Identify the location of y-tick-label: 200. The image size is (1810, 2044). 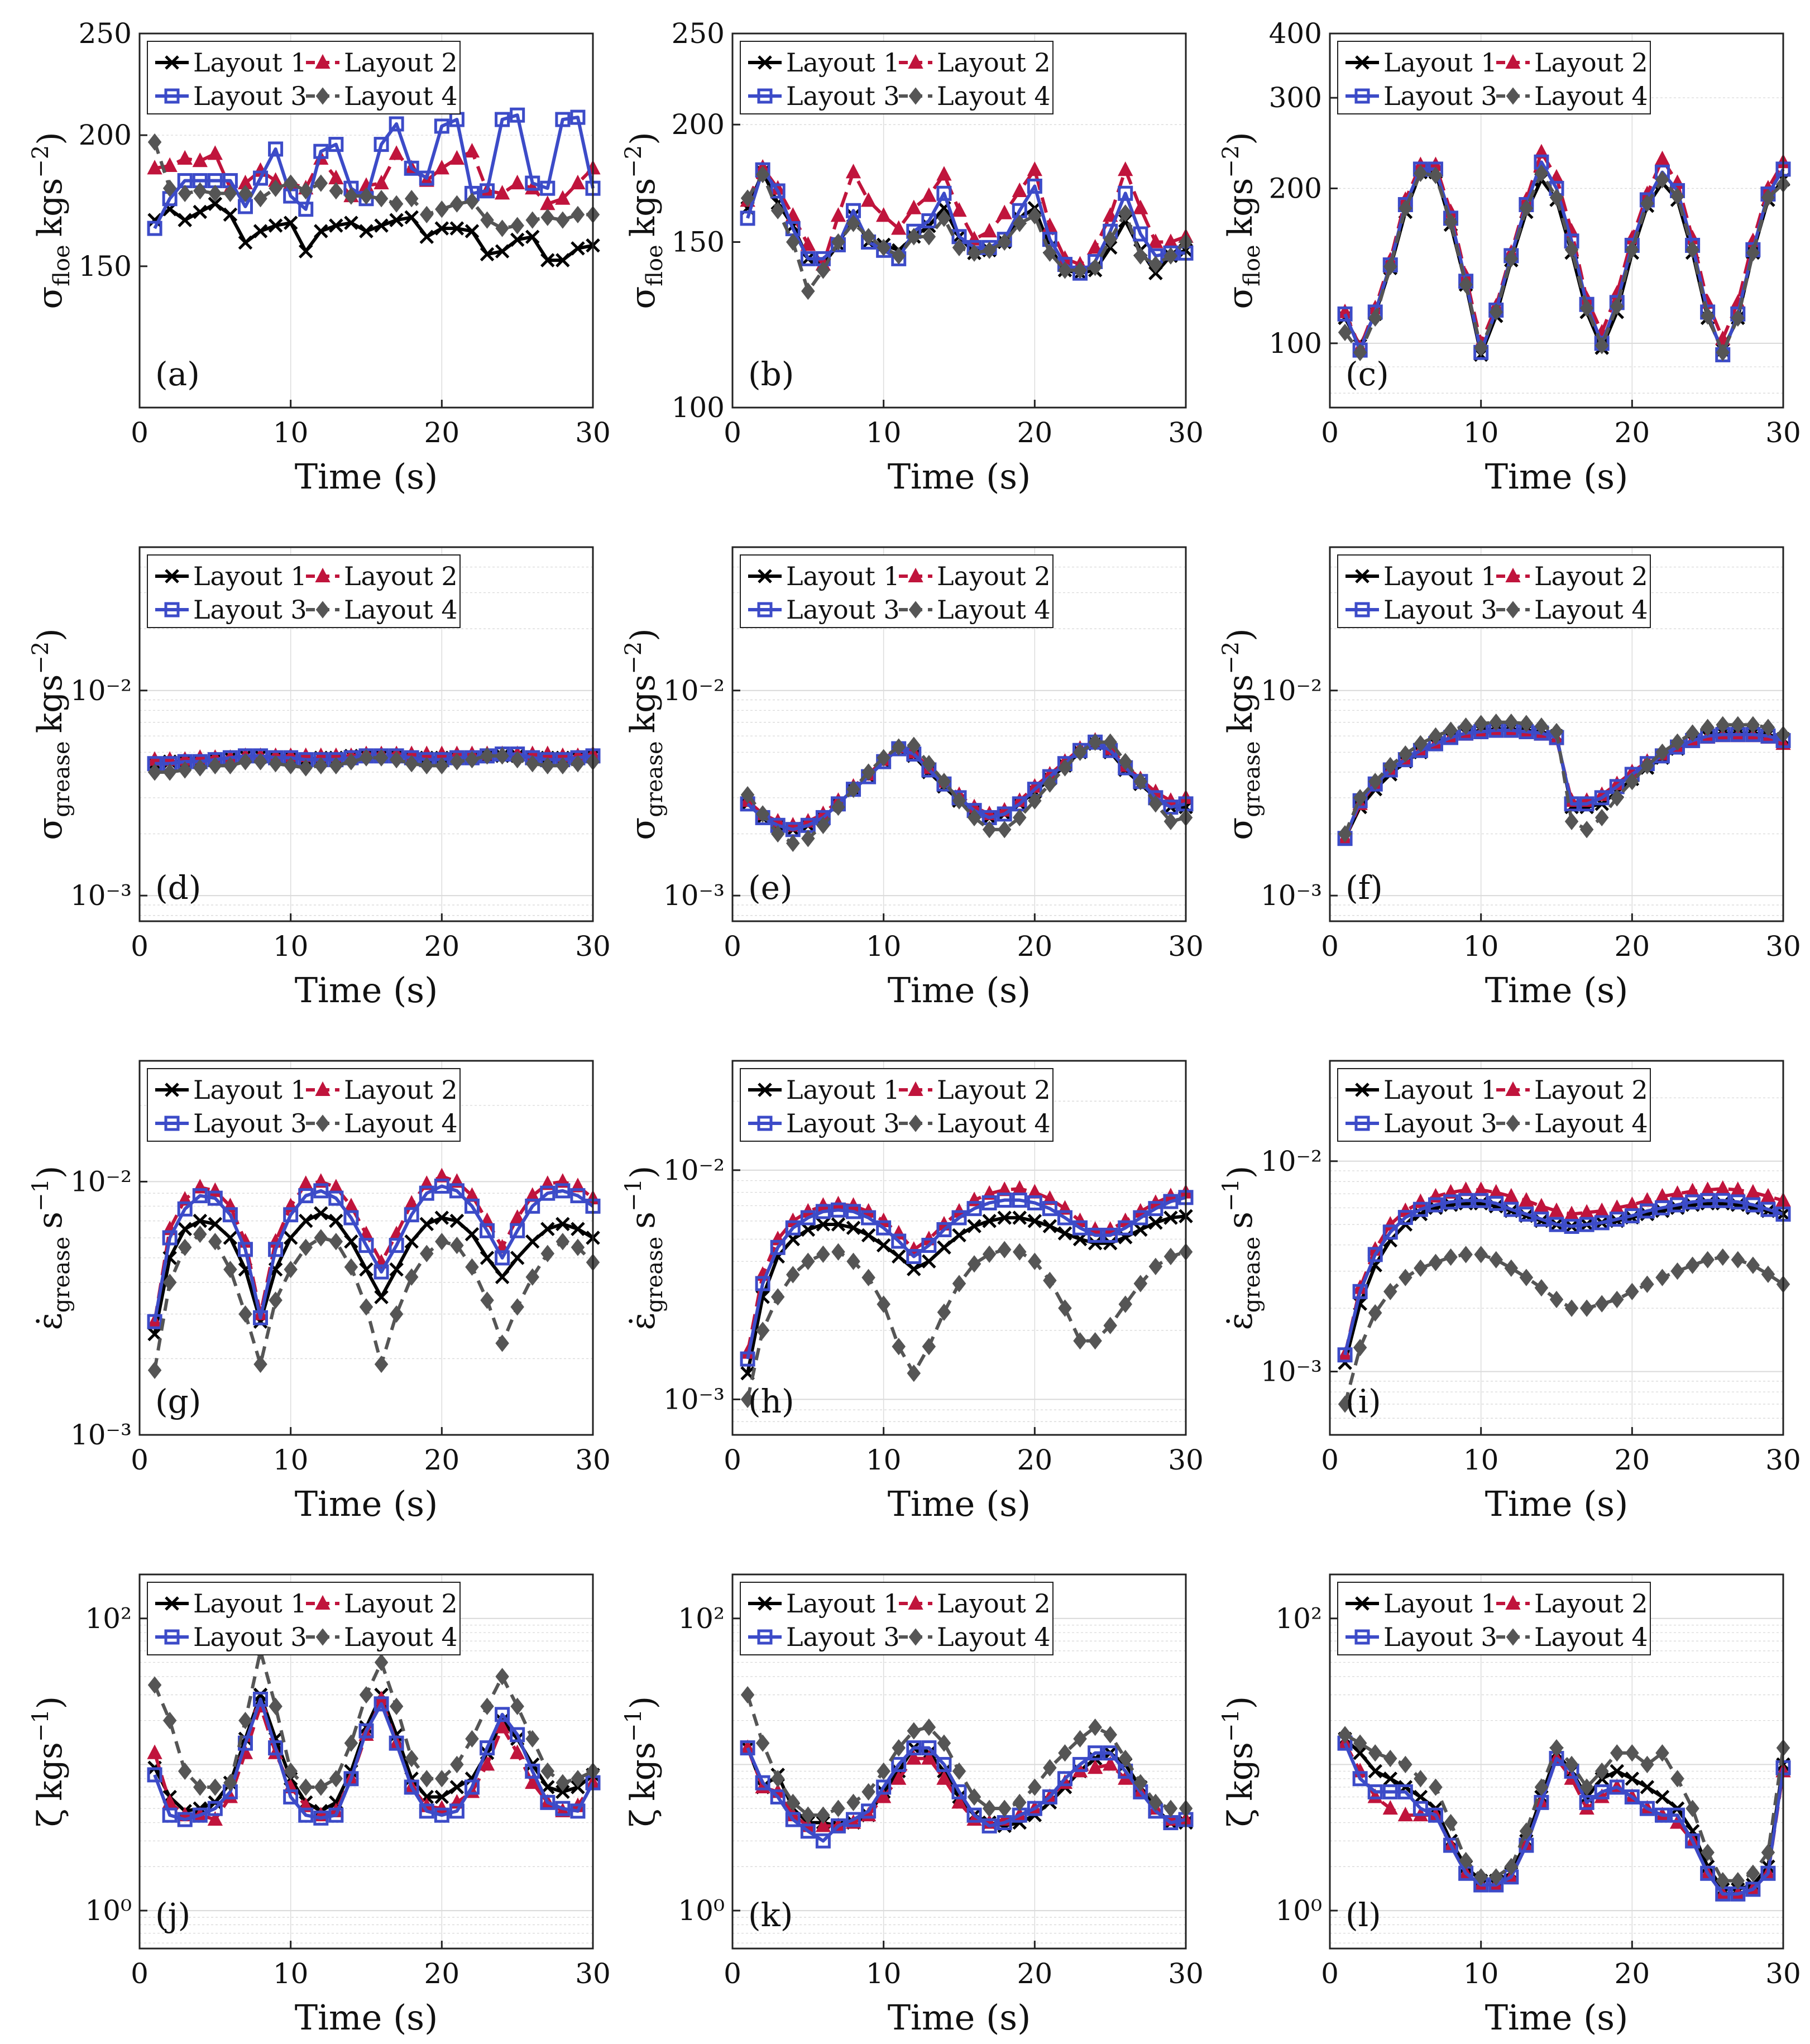
(1295, 188).